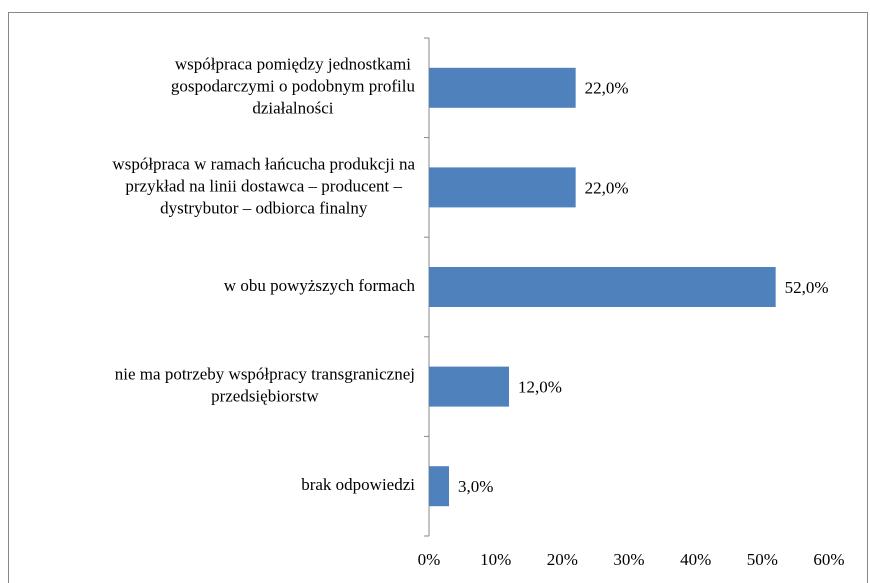 Image resolution: width=870 pixels, height=583 pixels. Describe the element at coordinates (807, 287) in the screenshot. I see `value-label: 52,0%` at that location.